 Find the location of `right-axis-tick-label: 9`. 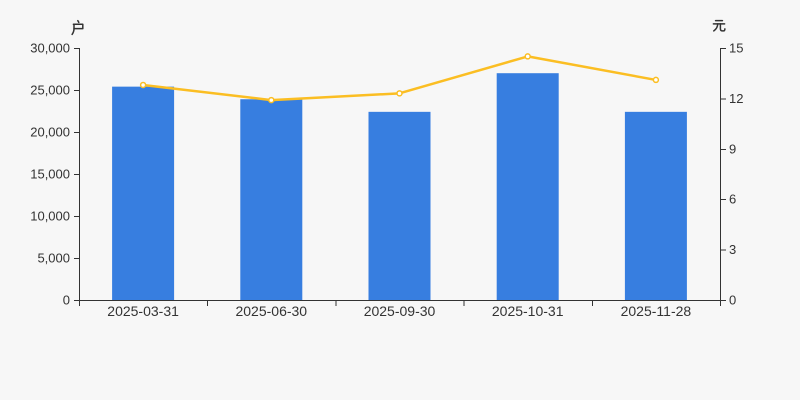

right-axis-tick-label: 9 is located at coordinates (732, 148).